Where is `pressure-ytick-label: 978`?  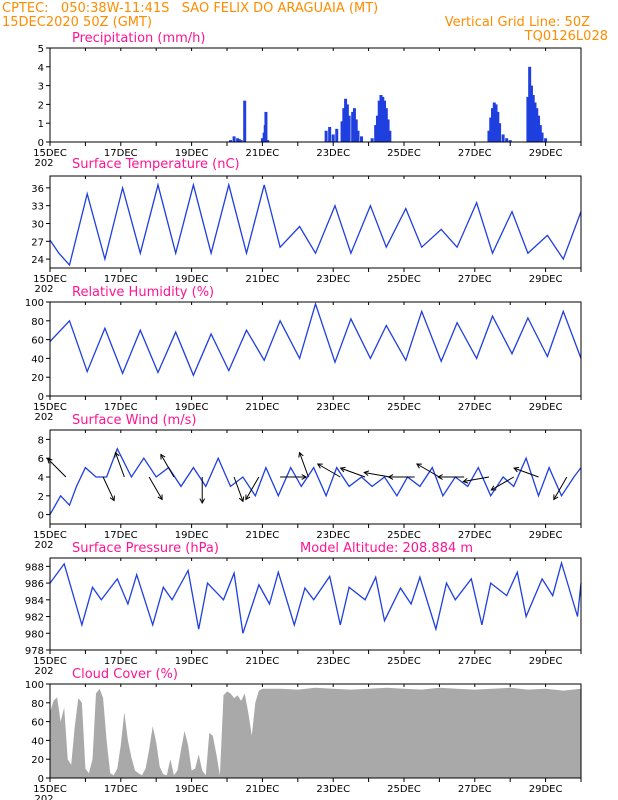 pressure-ytick-label: 978 is located at coordinates (34, 651).